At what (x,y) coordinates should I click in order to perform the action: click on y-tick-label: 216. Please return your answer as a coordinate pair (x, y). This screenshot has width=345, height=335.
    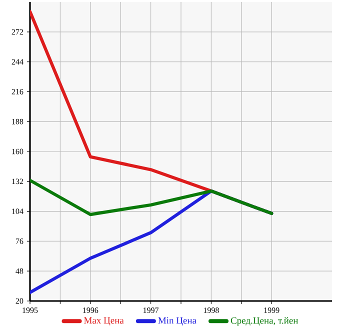
    Looking at the image, I should click on (18, 91).